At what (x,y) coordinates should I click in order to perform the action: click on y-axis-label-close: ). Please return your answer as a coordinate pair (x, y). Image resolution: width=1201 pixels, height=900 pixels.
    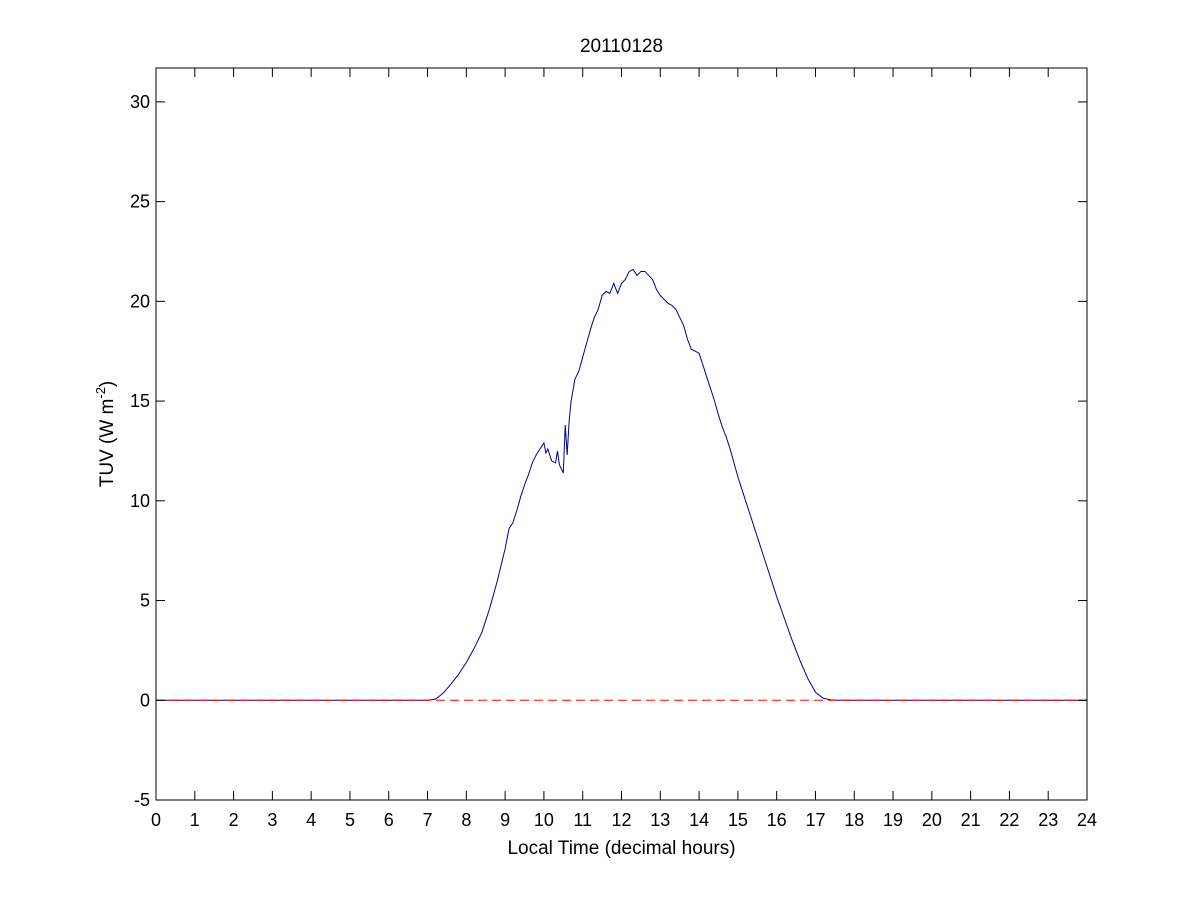
    Looking at the image, I should click on (107, 384).